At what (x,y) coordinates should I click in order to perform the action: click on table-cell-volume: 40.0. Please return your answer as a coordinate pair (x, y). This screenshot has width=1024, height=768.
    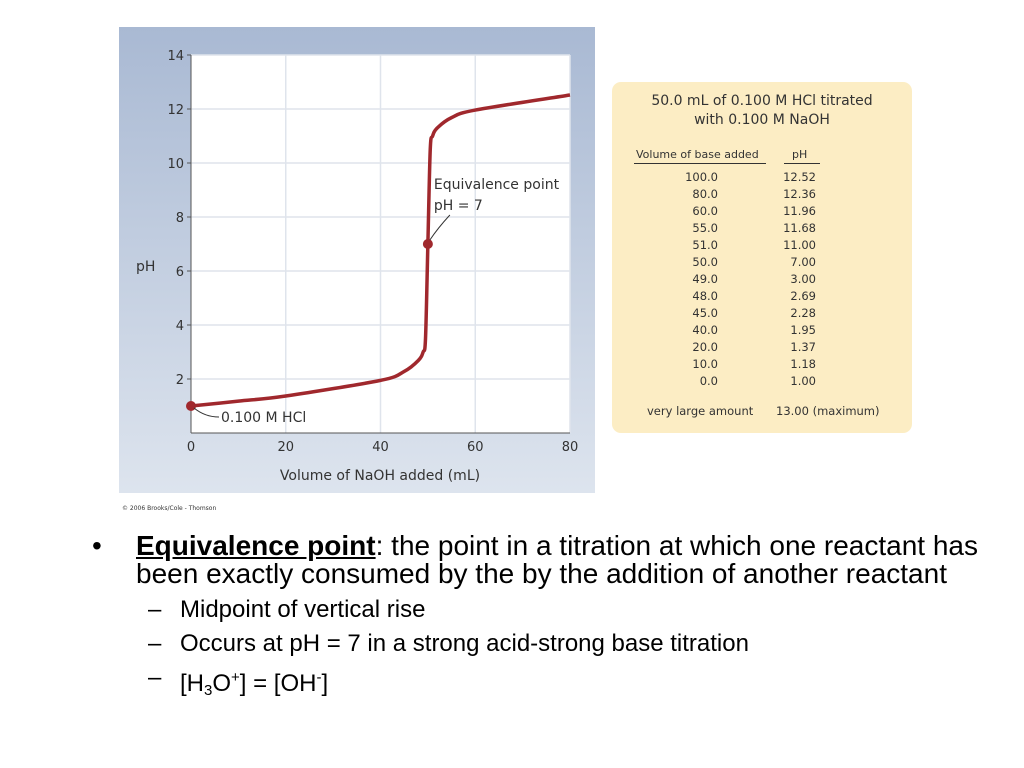
    Looking at the image, I should click on (705, 330).